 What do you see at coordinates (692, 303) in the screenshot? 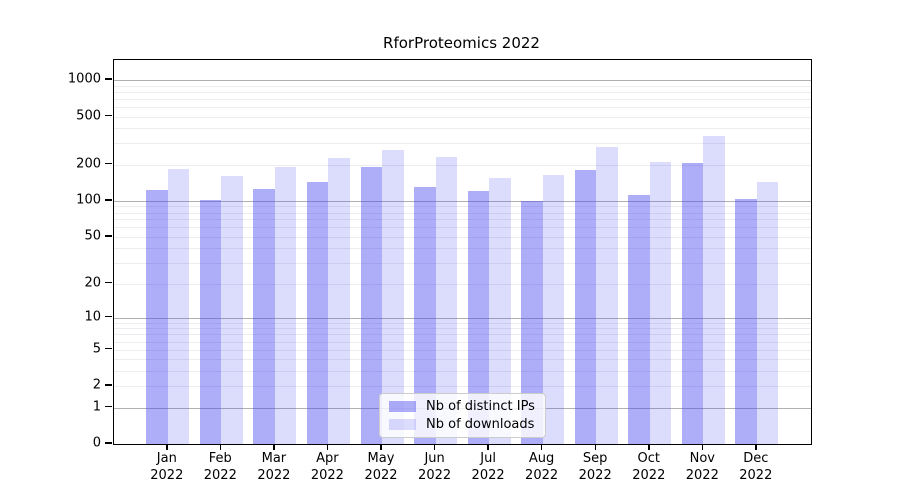
I see `bar-distinct-ips-nov` at bounding box center [692, 303].